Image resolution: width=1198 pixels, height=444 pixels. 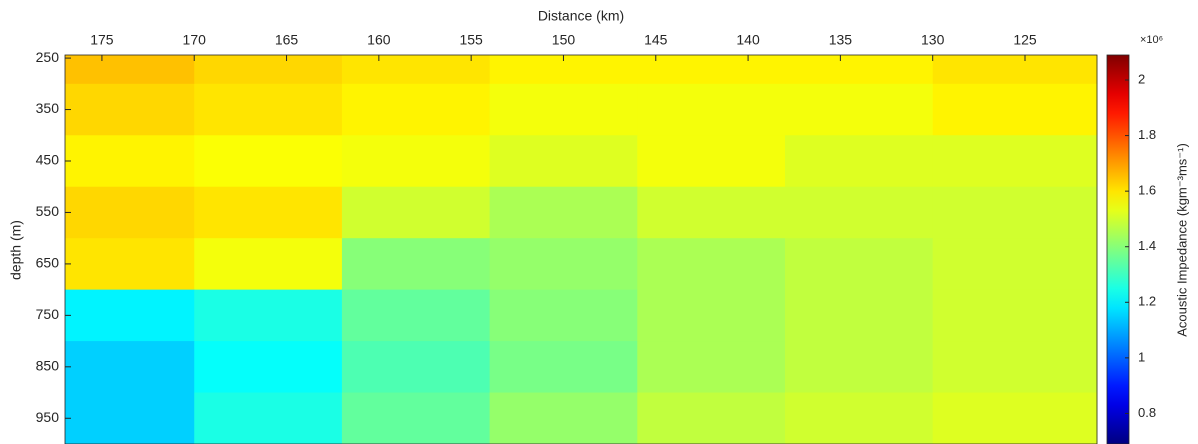 I want to click on y-tick-label: 650, so click(x=48, y=263).